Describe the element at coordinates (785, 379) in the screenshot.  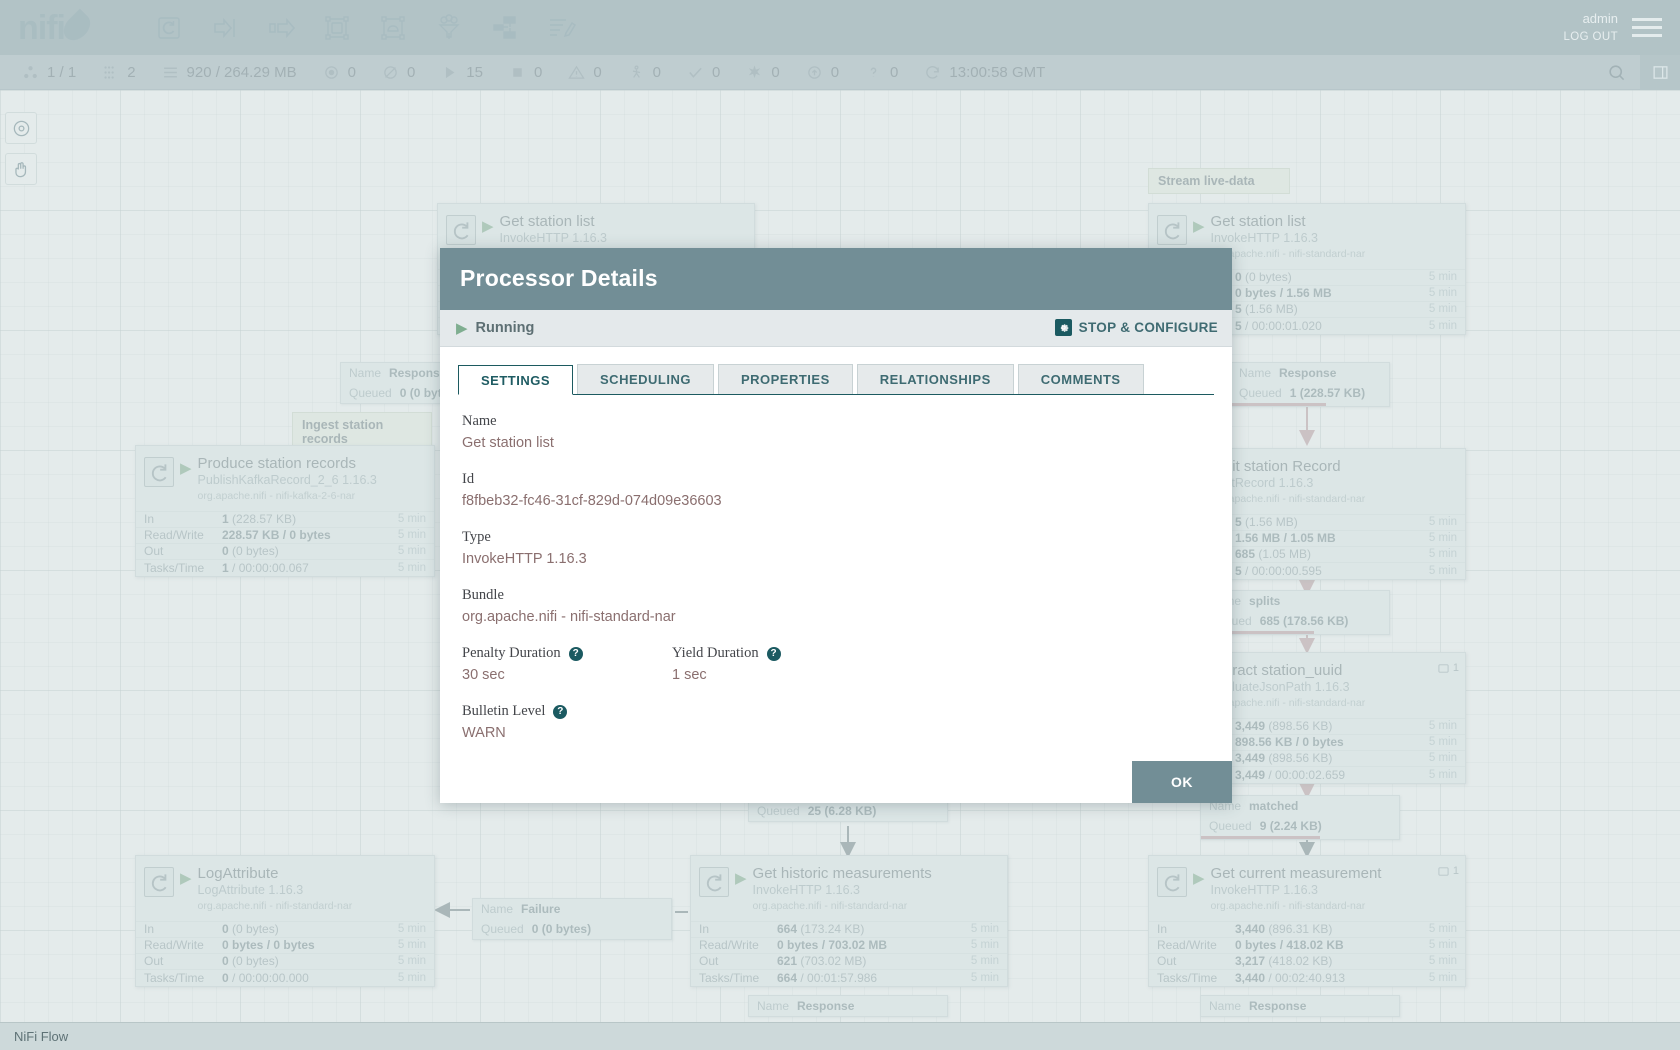
I see `tab-properties: PROPERTIES` at that location.